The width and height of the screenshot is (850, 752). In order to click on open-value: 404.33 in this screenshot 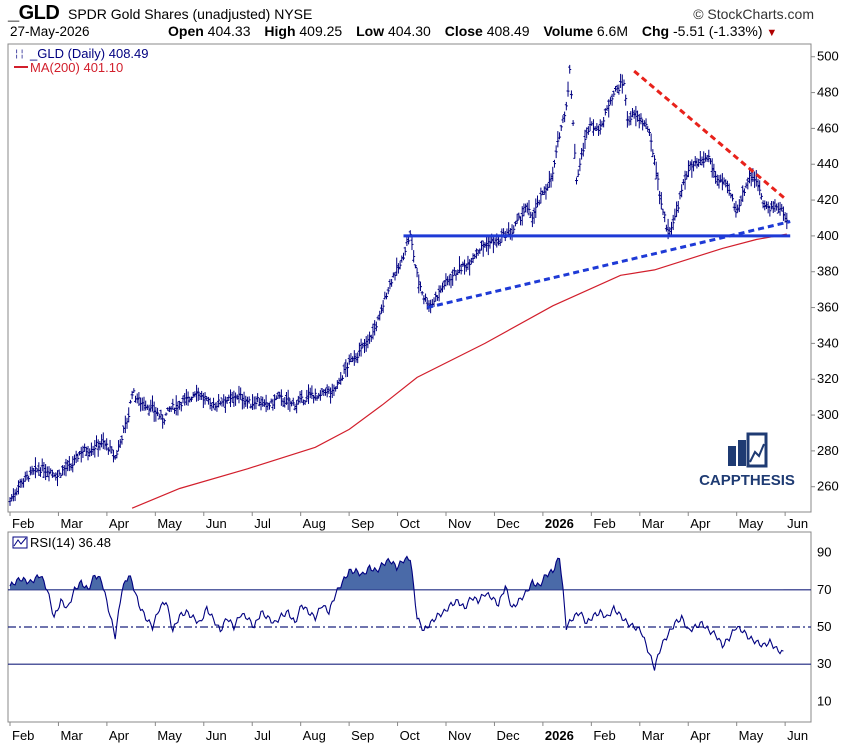, I will do `click(229, 31)`.